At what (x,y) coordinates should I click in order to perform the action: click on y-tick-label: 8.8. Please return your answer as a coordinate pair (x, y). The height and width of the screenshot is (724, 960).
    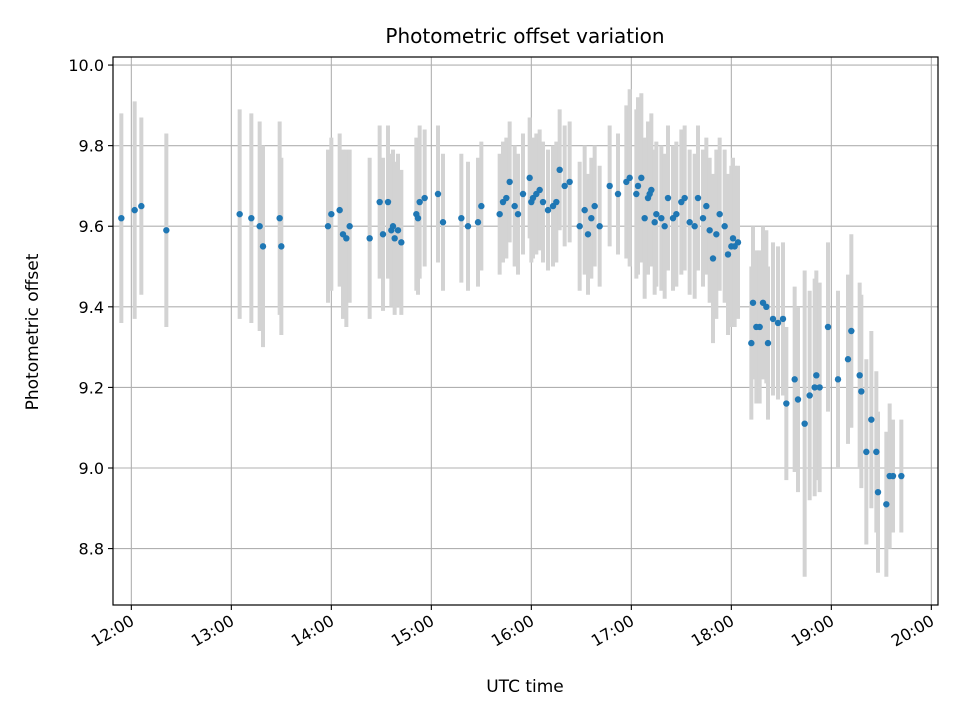
    Looking at the image, I should click on (91, 549).